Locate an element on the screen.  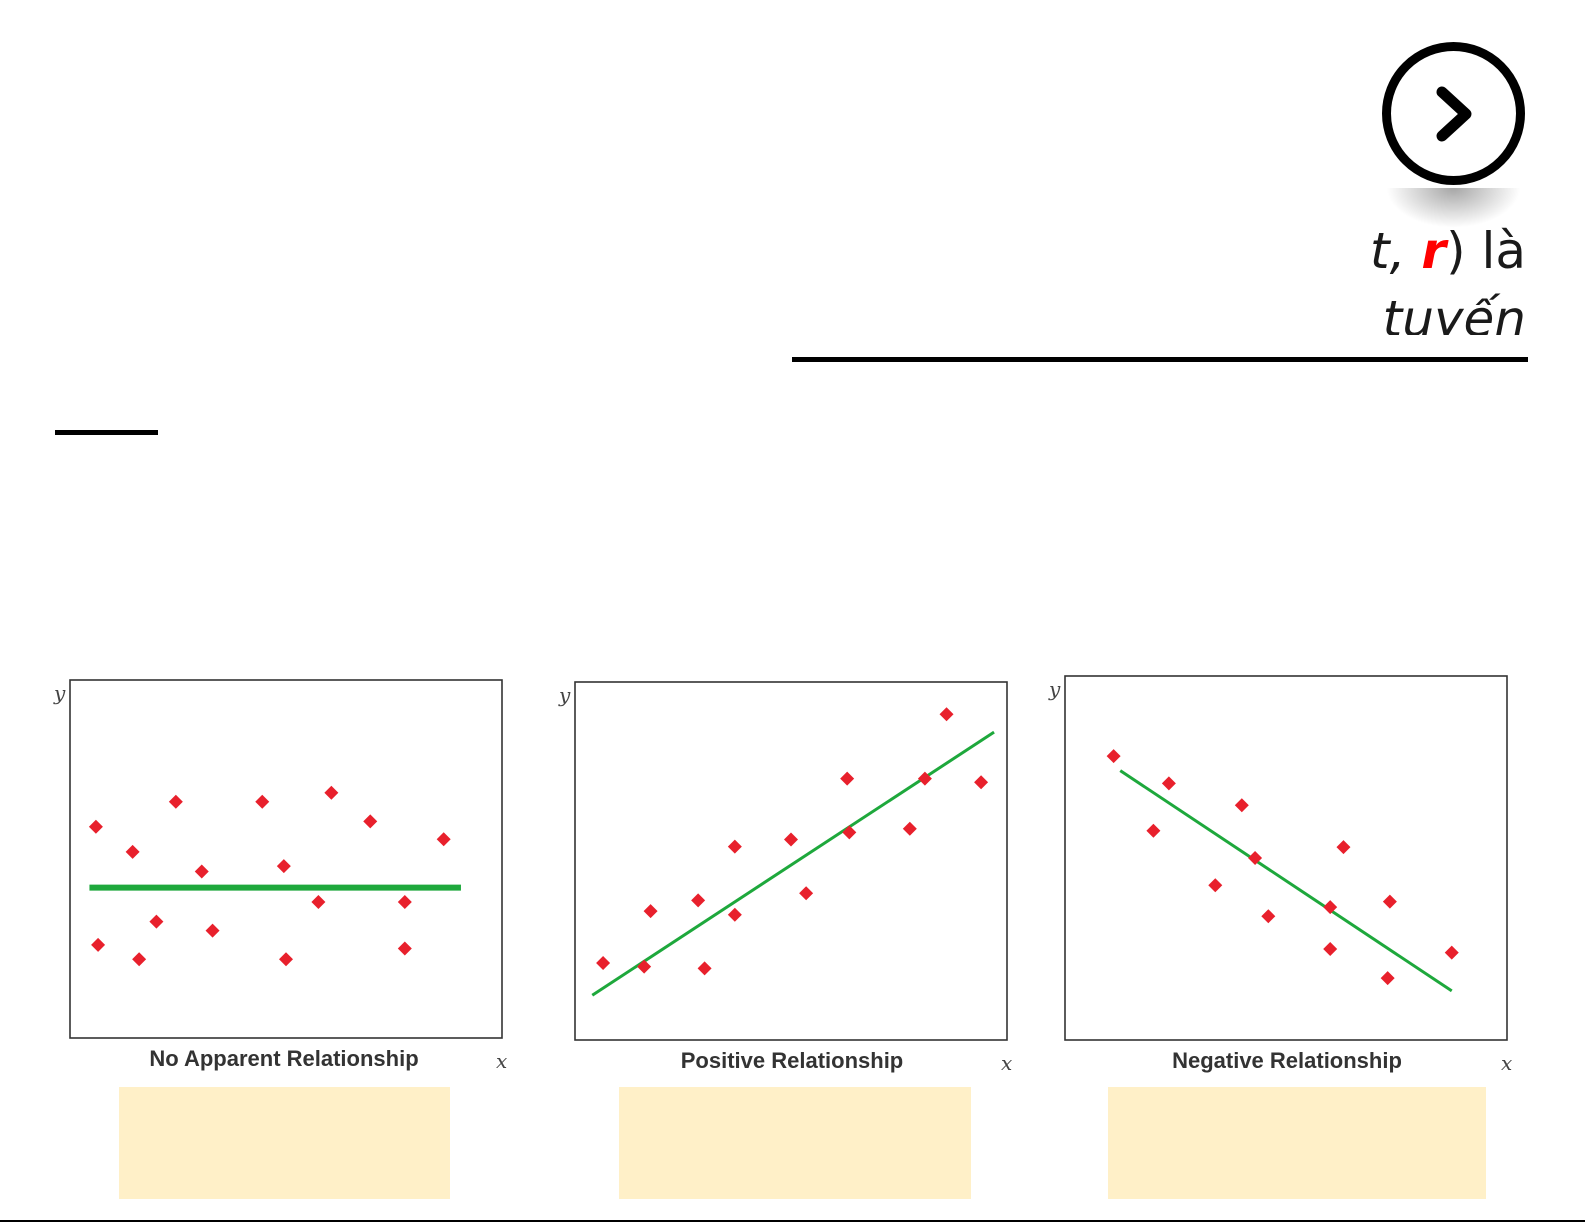
title-underline is located at coordinates (1160, 359).